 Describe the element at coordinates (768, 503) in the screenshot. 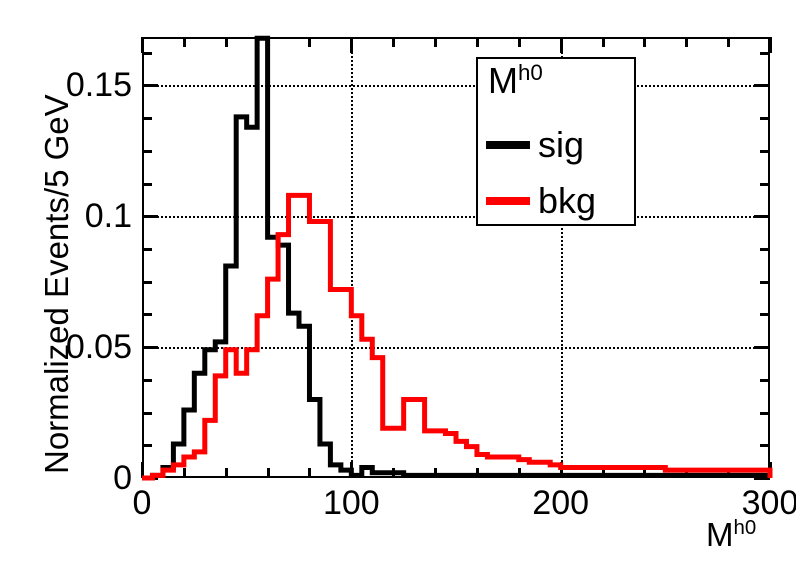

I see `x-tick-label: 300` at that location.